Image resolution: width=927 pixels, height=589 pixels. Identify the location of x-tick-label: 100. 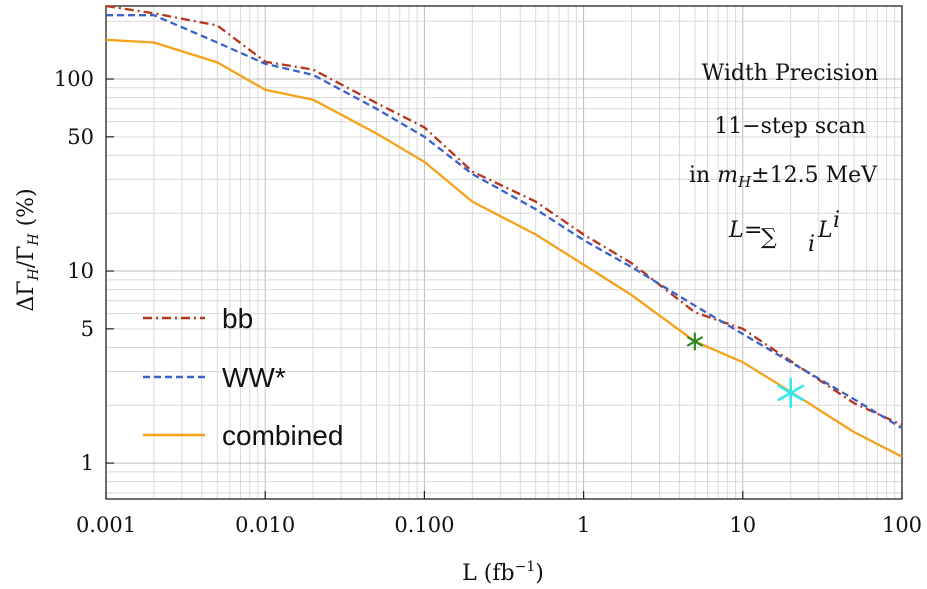
(902, 525).